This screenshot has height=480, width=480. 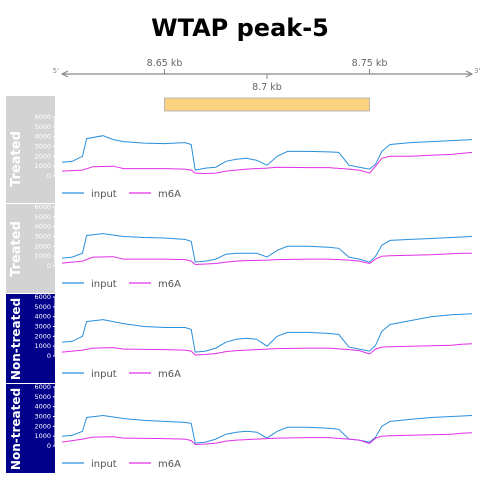 What do you see at coordinates (477, 71) in the screenshot?
I see `three-prime-marker: 3'` at bounding box center [477, 71].